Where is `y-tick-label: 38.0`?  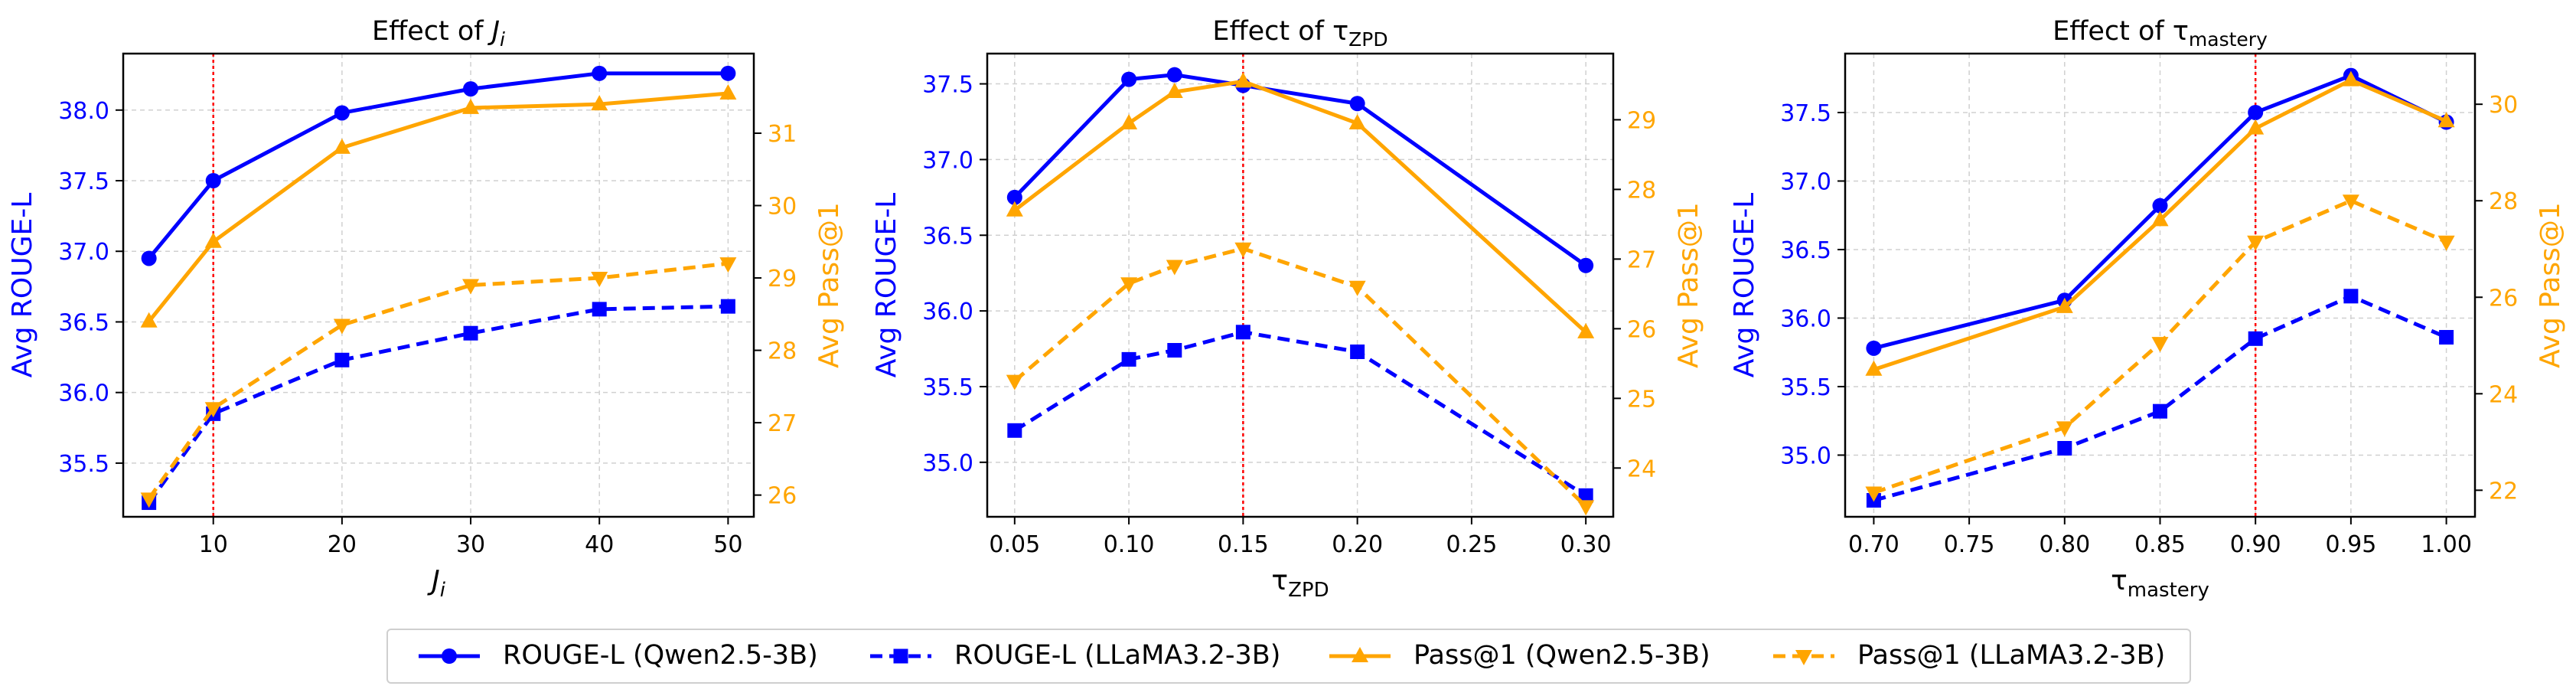 y-tick-label: 38.0 is located at coordinates (83, 111).